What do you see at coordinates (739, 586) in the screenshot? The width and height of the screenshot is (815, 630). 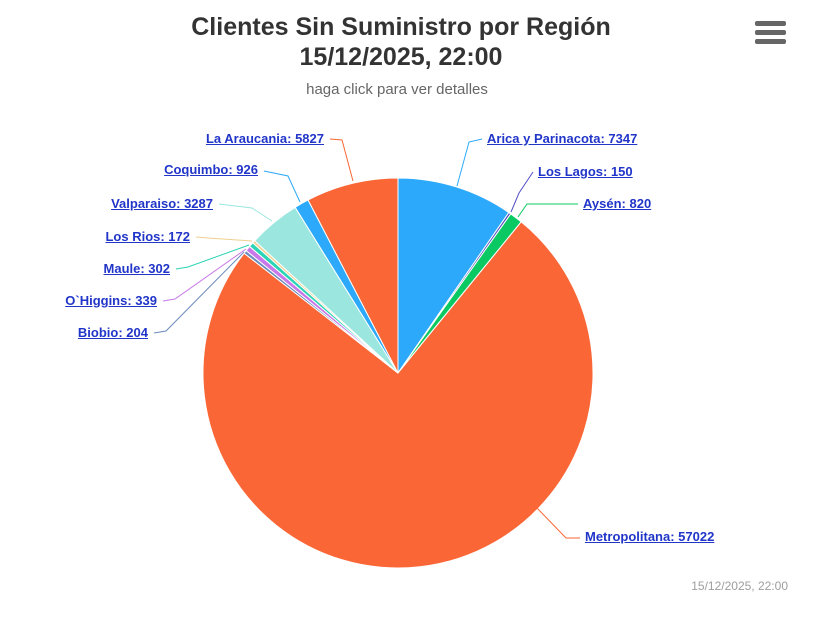 I see `footer-timestamp: 15/12/2025, 22:00` at bounding box center [739, 586].